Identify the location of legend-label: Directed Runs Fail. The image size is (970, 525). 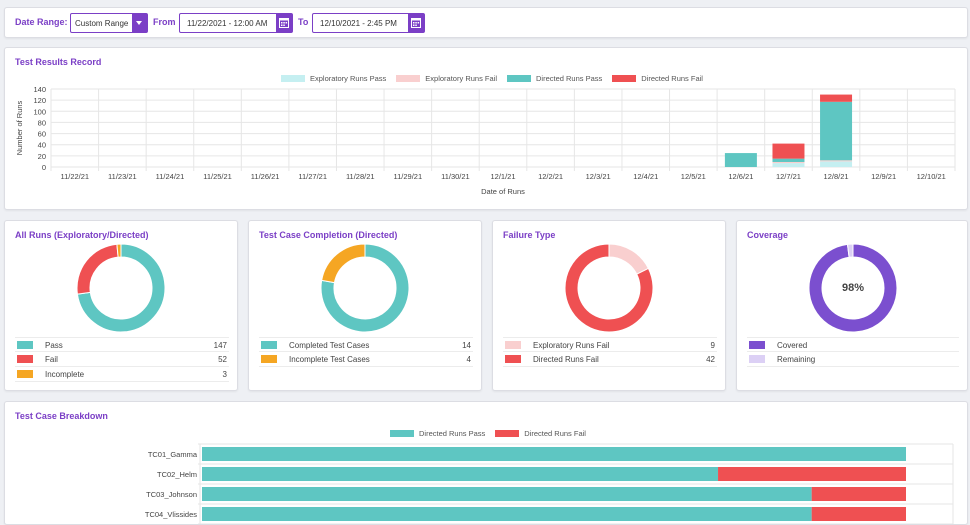
(566, 359).